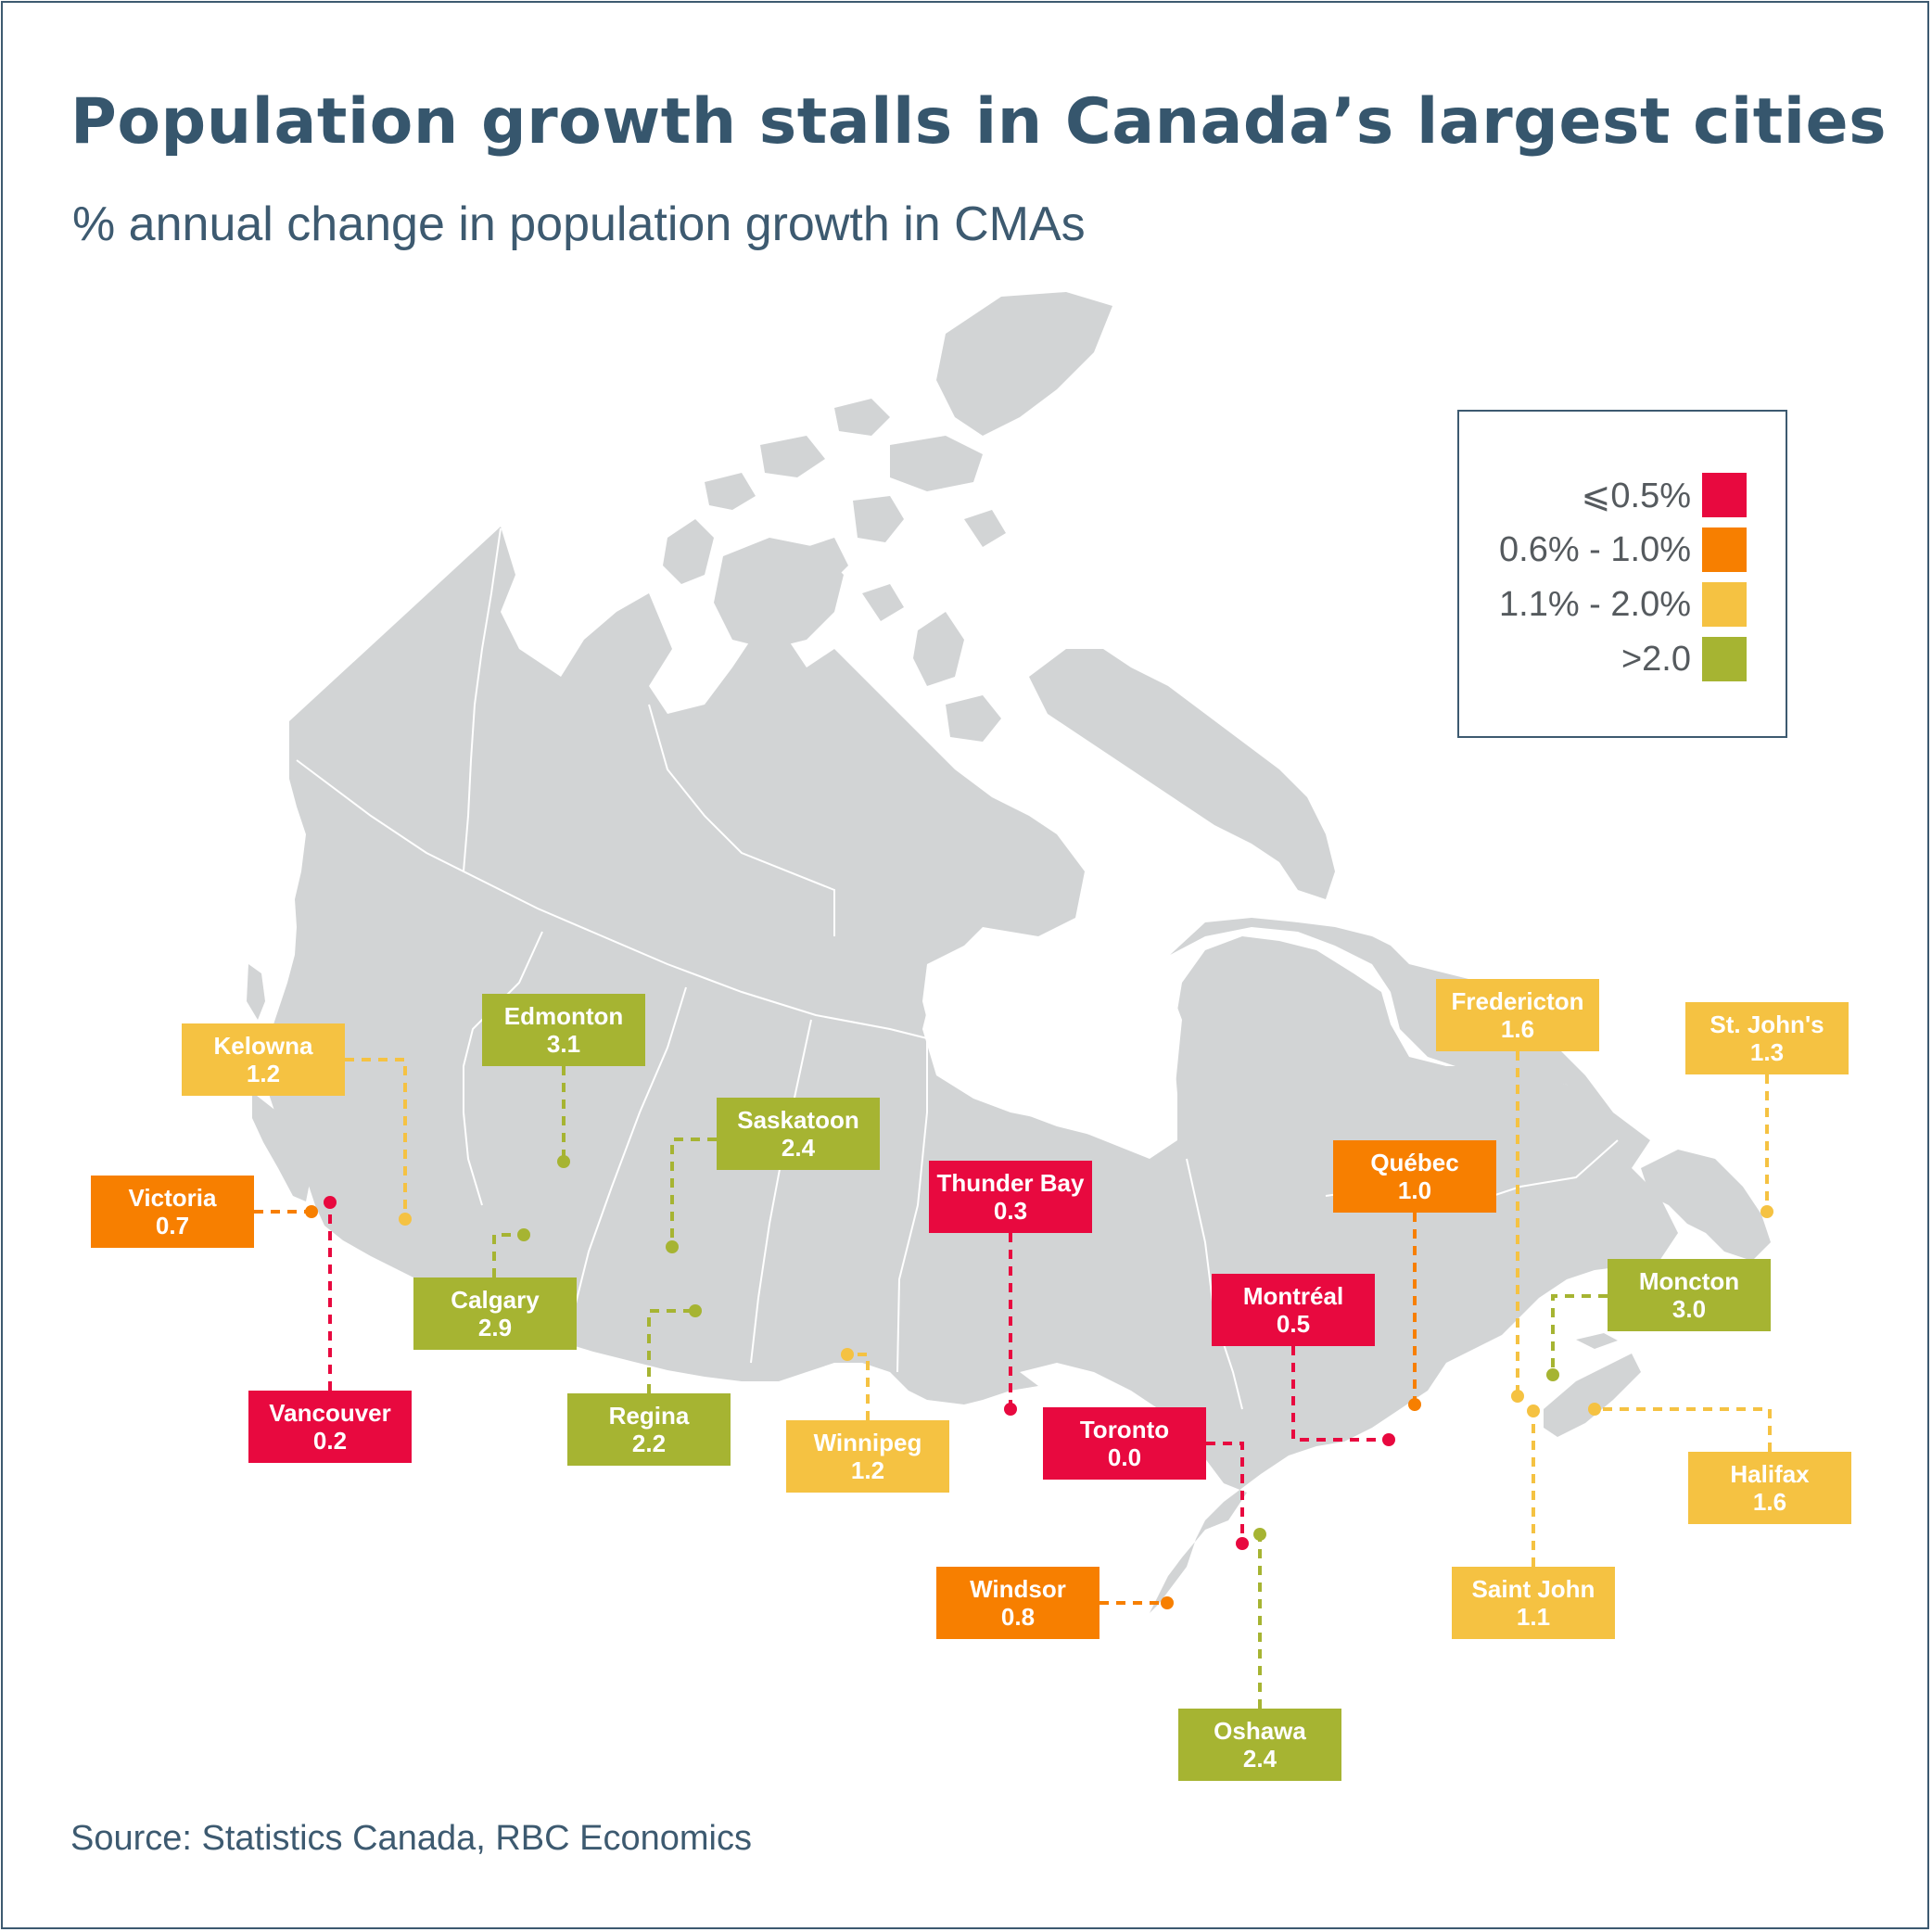 Image resolution: width=1932 pixels, height=1932 pixels. I want to click on city-name: Winnipeg, so click(867, 1442).